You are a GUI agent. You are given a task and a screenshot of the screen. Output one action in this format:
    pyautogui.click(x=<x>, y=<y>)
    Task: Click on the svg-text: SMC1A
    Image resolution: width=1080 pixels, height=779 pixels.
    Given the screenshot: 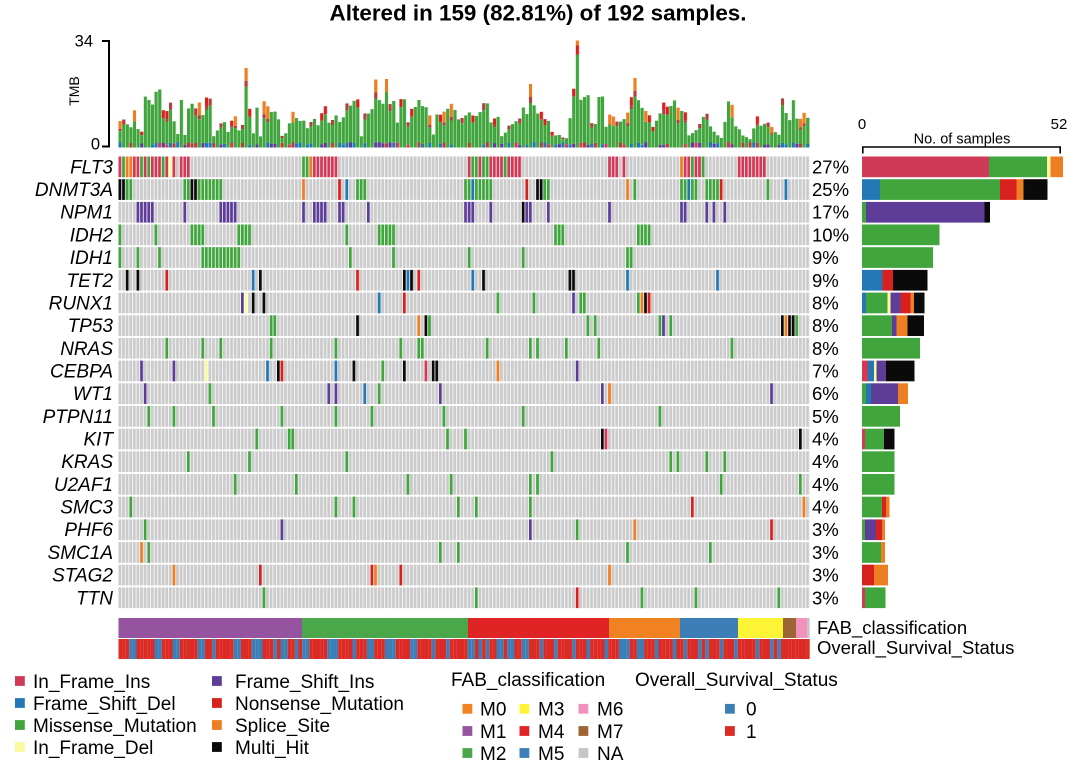 What is the action you would take?
    pyautogui.click(x=80, y=553)
    